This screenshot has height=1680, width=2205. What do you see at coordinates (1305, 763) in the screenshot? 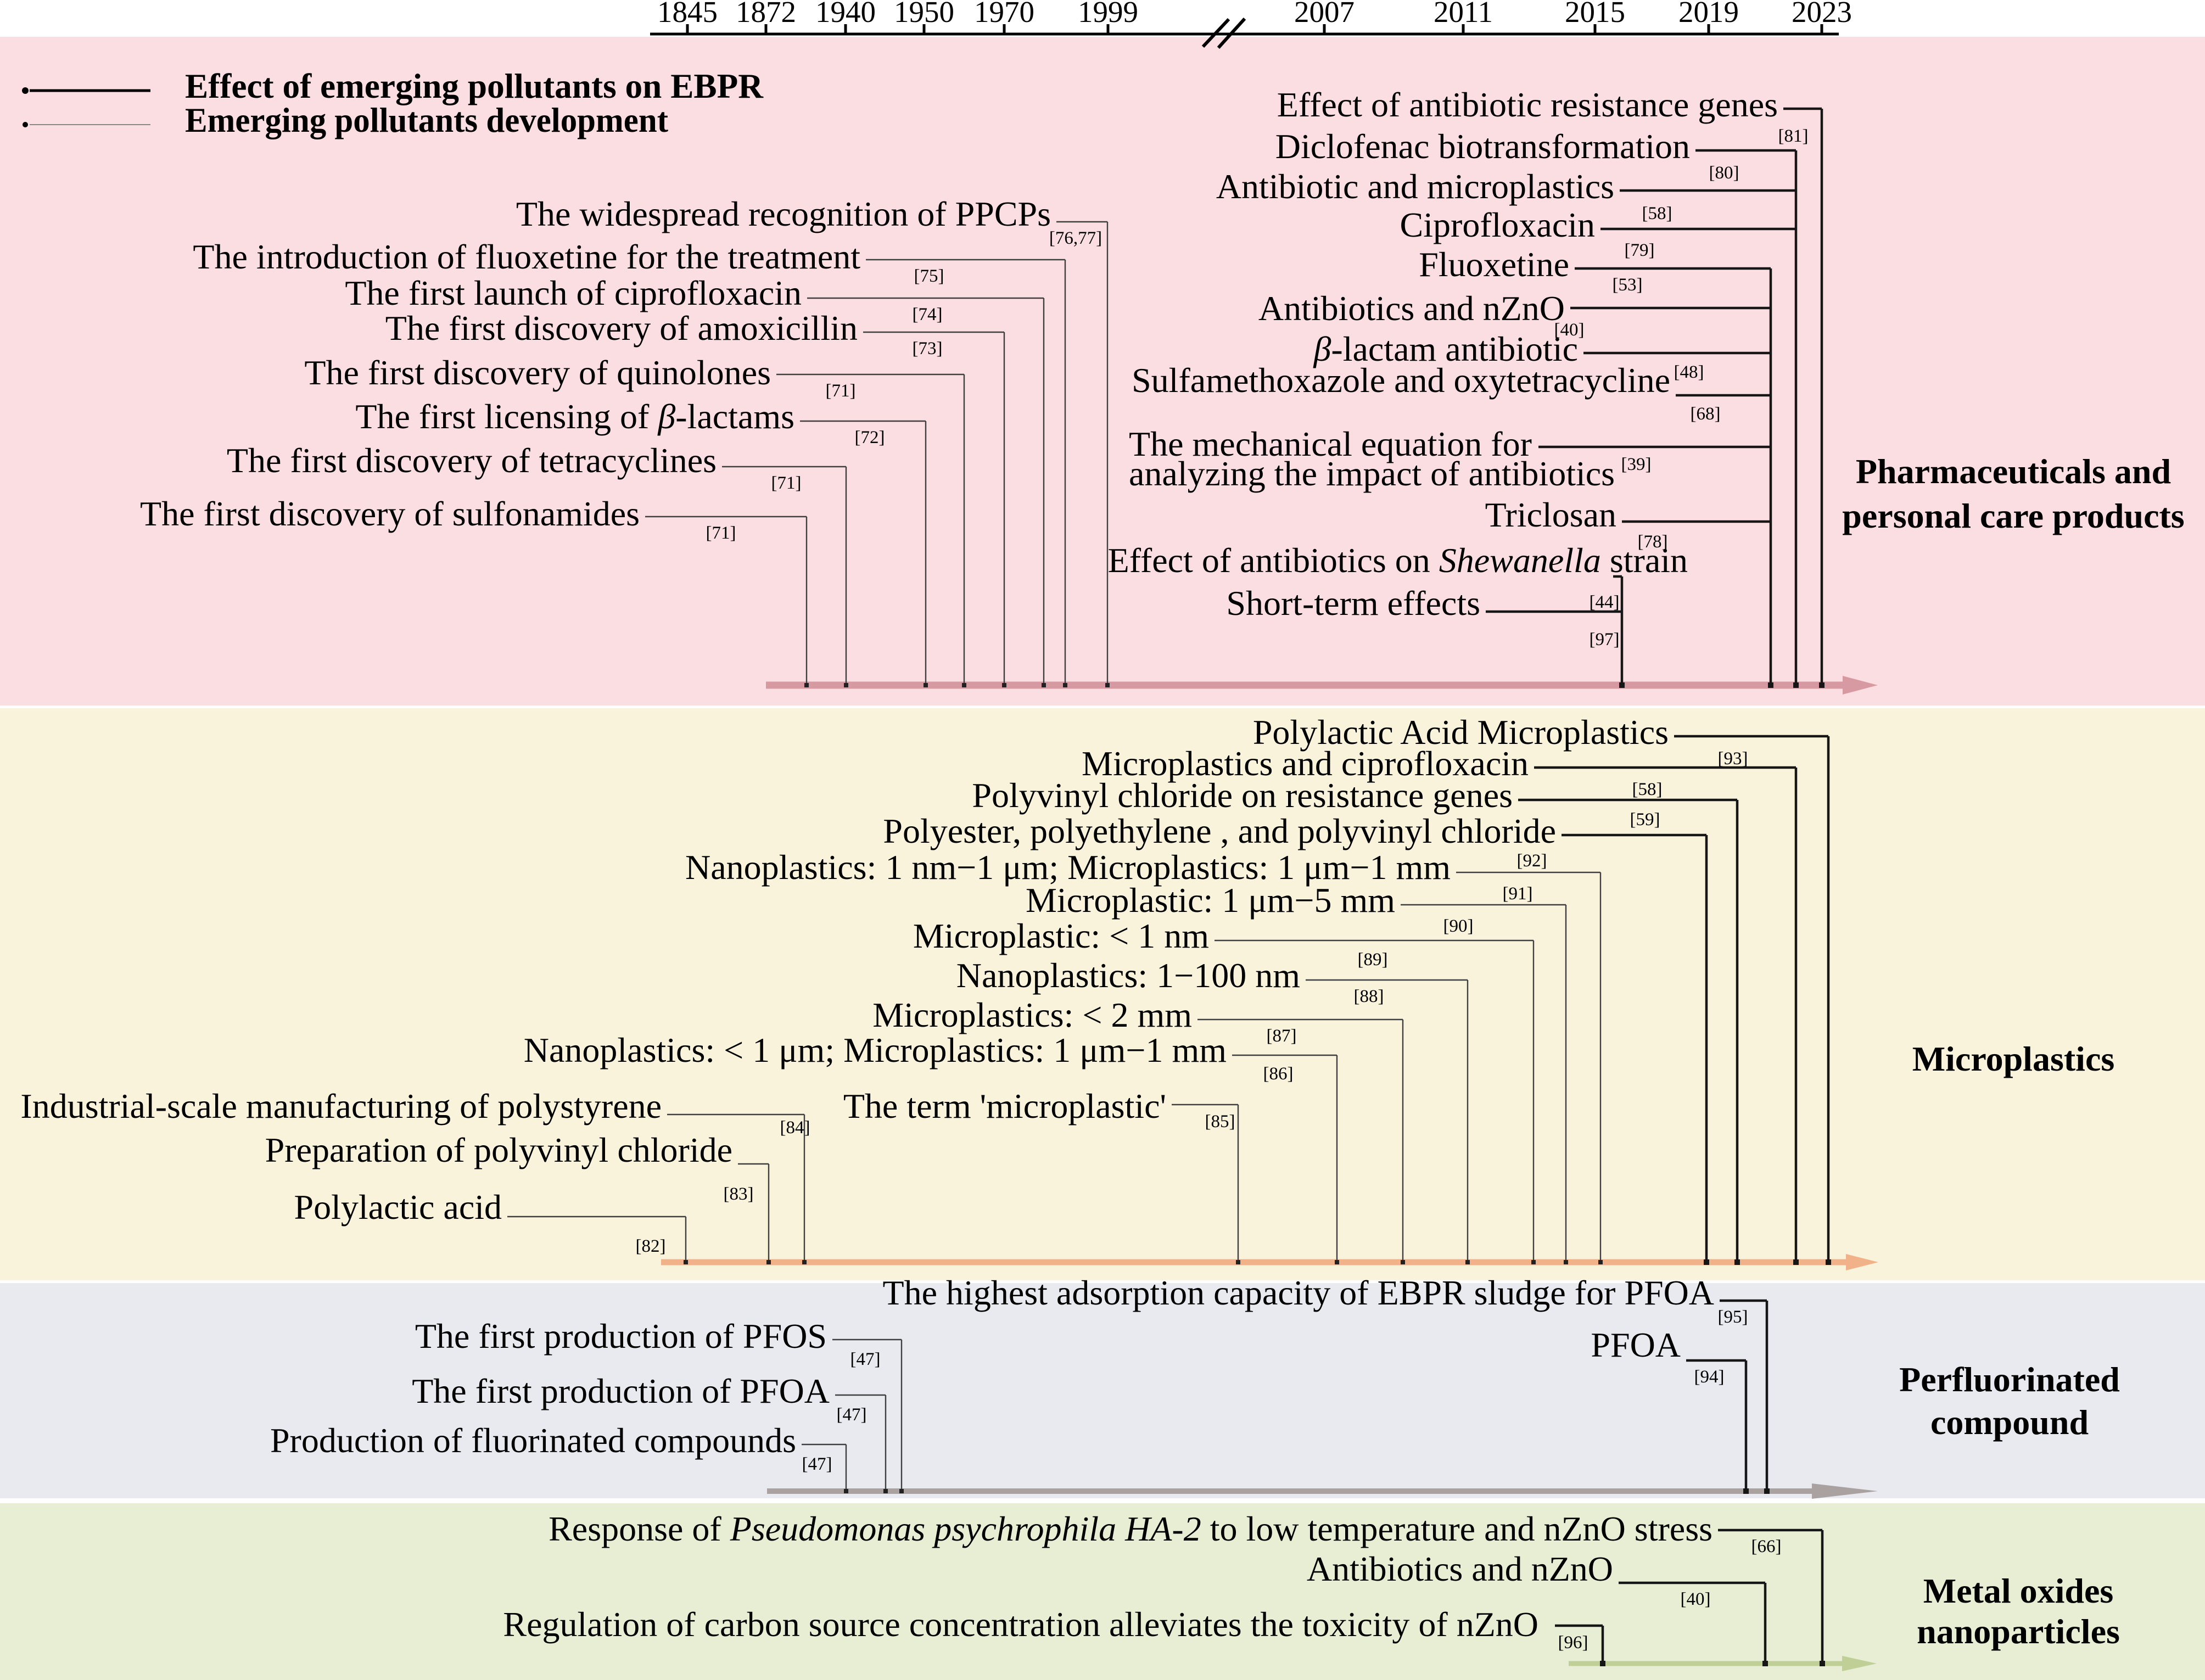
I see `svg-text:Microplastics and ciprofloxaci: Microplastics and ciprofloxacin` at bounding box center [1305, 763].